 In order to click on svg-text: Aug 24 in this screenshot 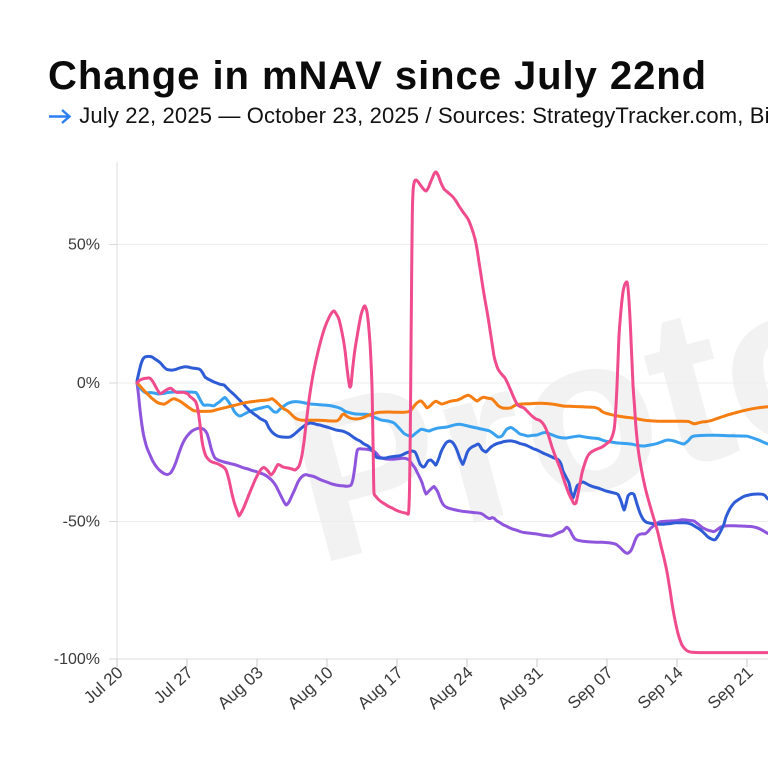, I will do `click(450, 688)`.